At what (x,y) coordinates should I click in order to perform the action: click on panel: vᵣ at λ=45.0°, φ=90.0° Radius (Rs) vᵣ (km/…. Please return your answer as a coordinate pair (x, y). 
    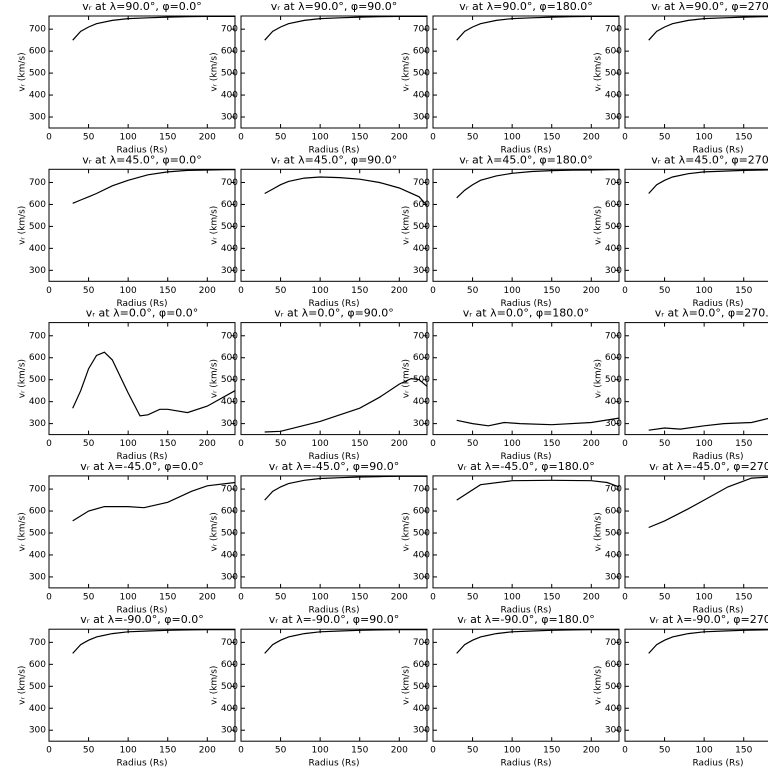
    Looking at the image, I should click on (319, 231).